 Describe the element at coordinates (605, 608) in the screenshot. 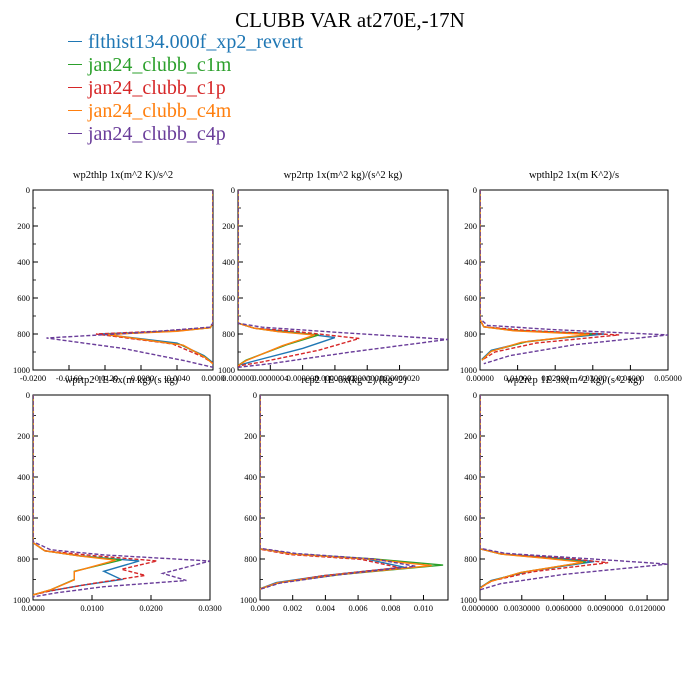

I see `x-tick-label: 0.0090000` at that location.